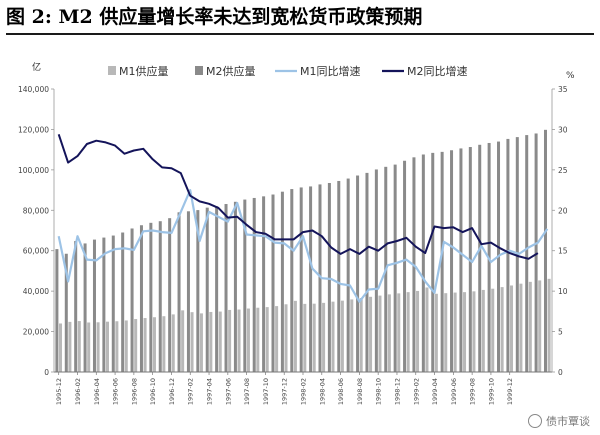 The width and height of the screenshot is (600, 435). What do you see at coordinates (379, 391) in the screenshot?
I see `x-tick-label: 1998-10` at bounding box center [379, 391].